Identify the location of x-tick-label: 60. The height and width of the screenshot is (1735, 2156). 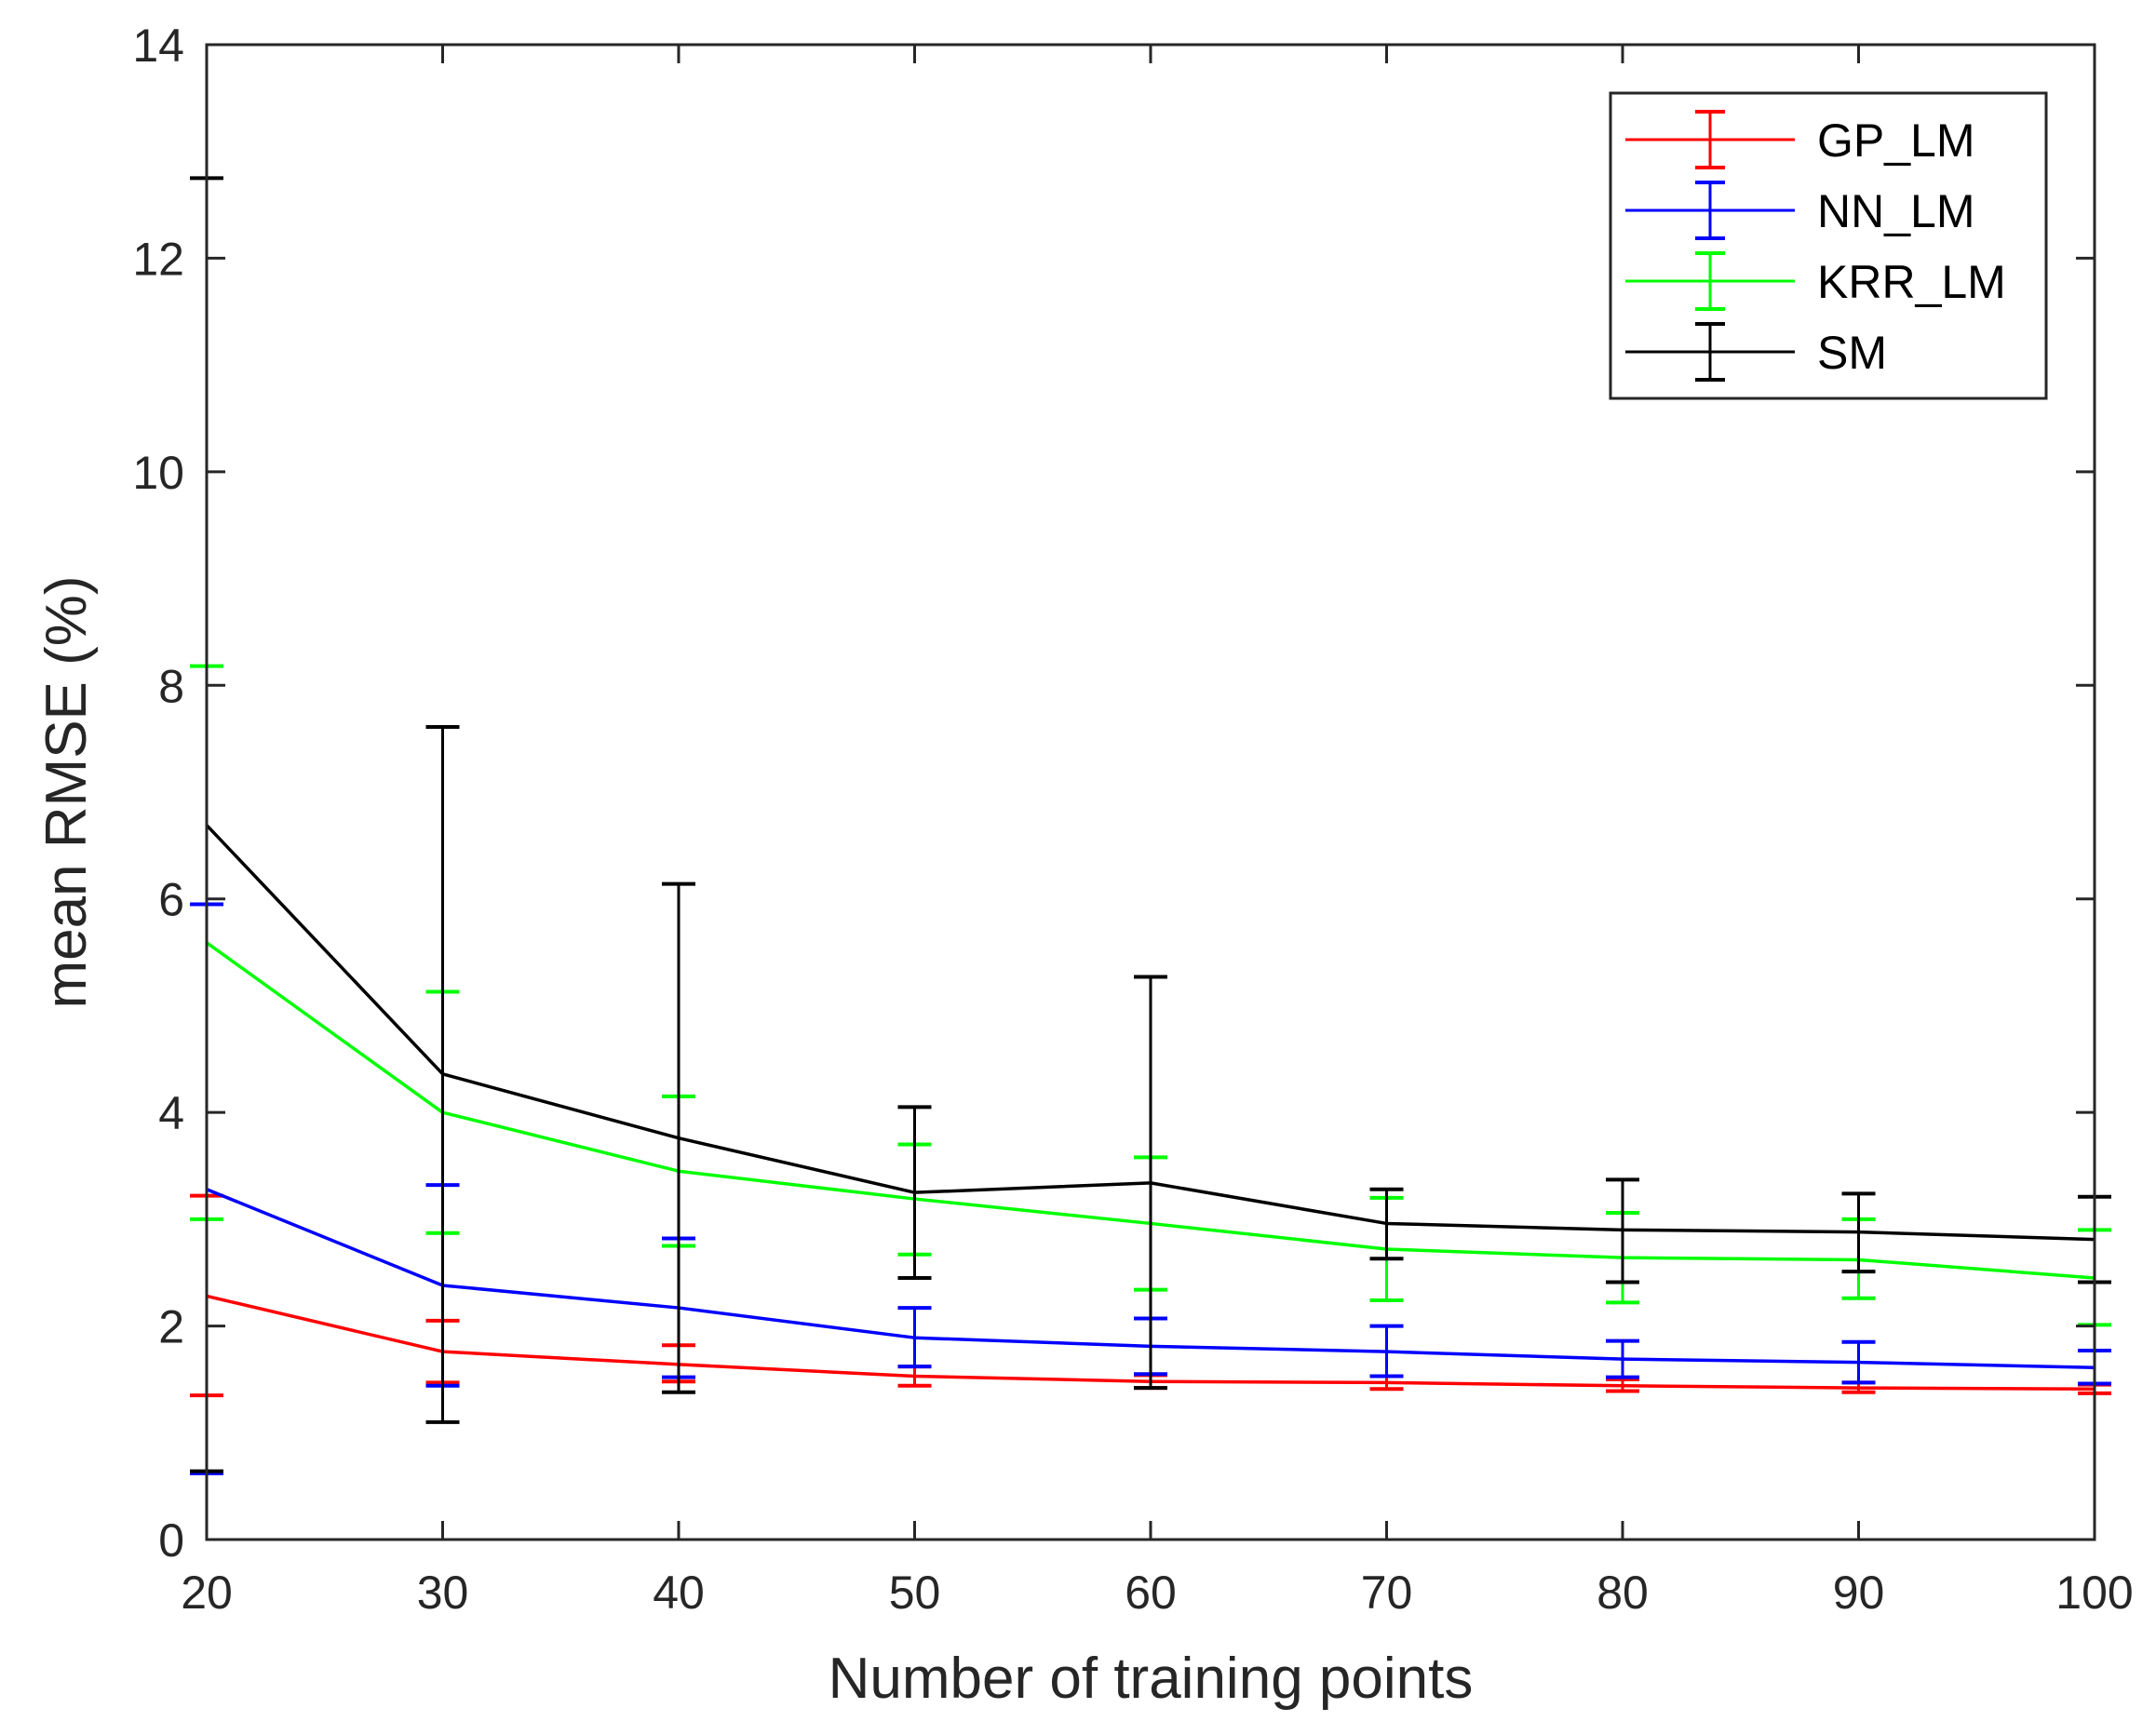
(1151, 1593).